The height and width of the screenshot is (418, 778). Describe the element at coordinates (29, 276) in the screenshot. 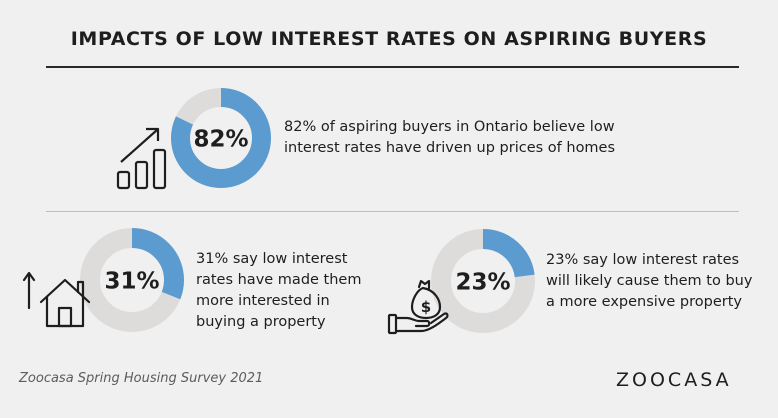

I see `up-arrow-head` at that location.